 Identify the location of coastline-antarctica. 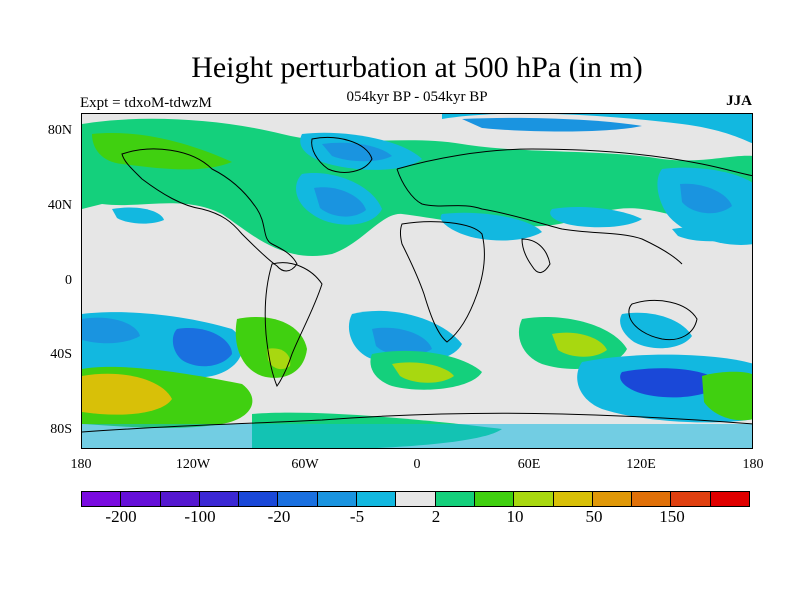
(417, 422).